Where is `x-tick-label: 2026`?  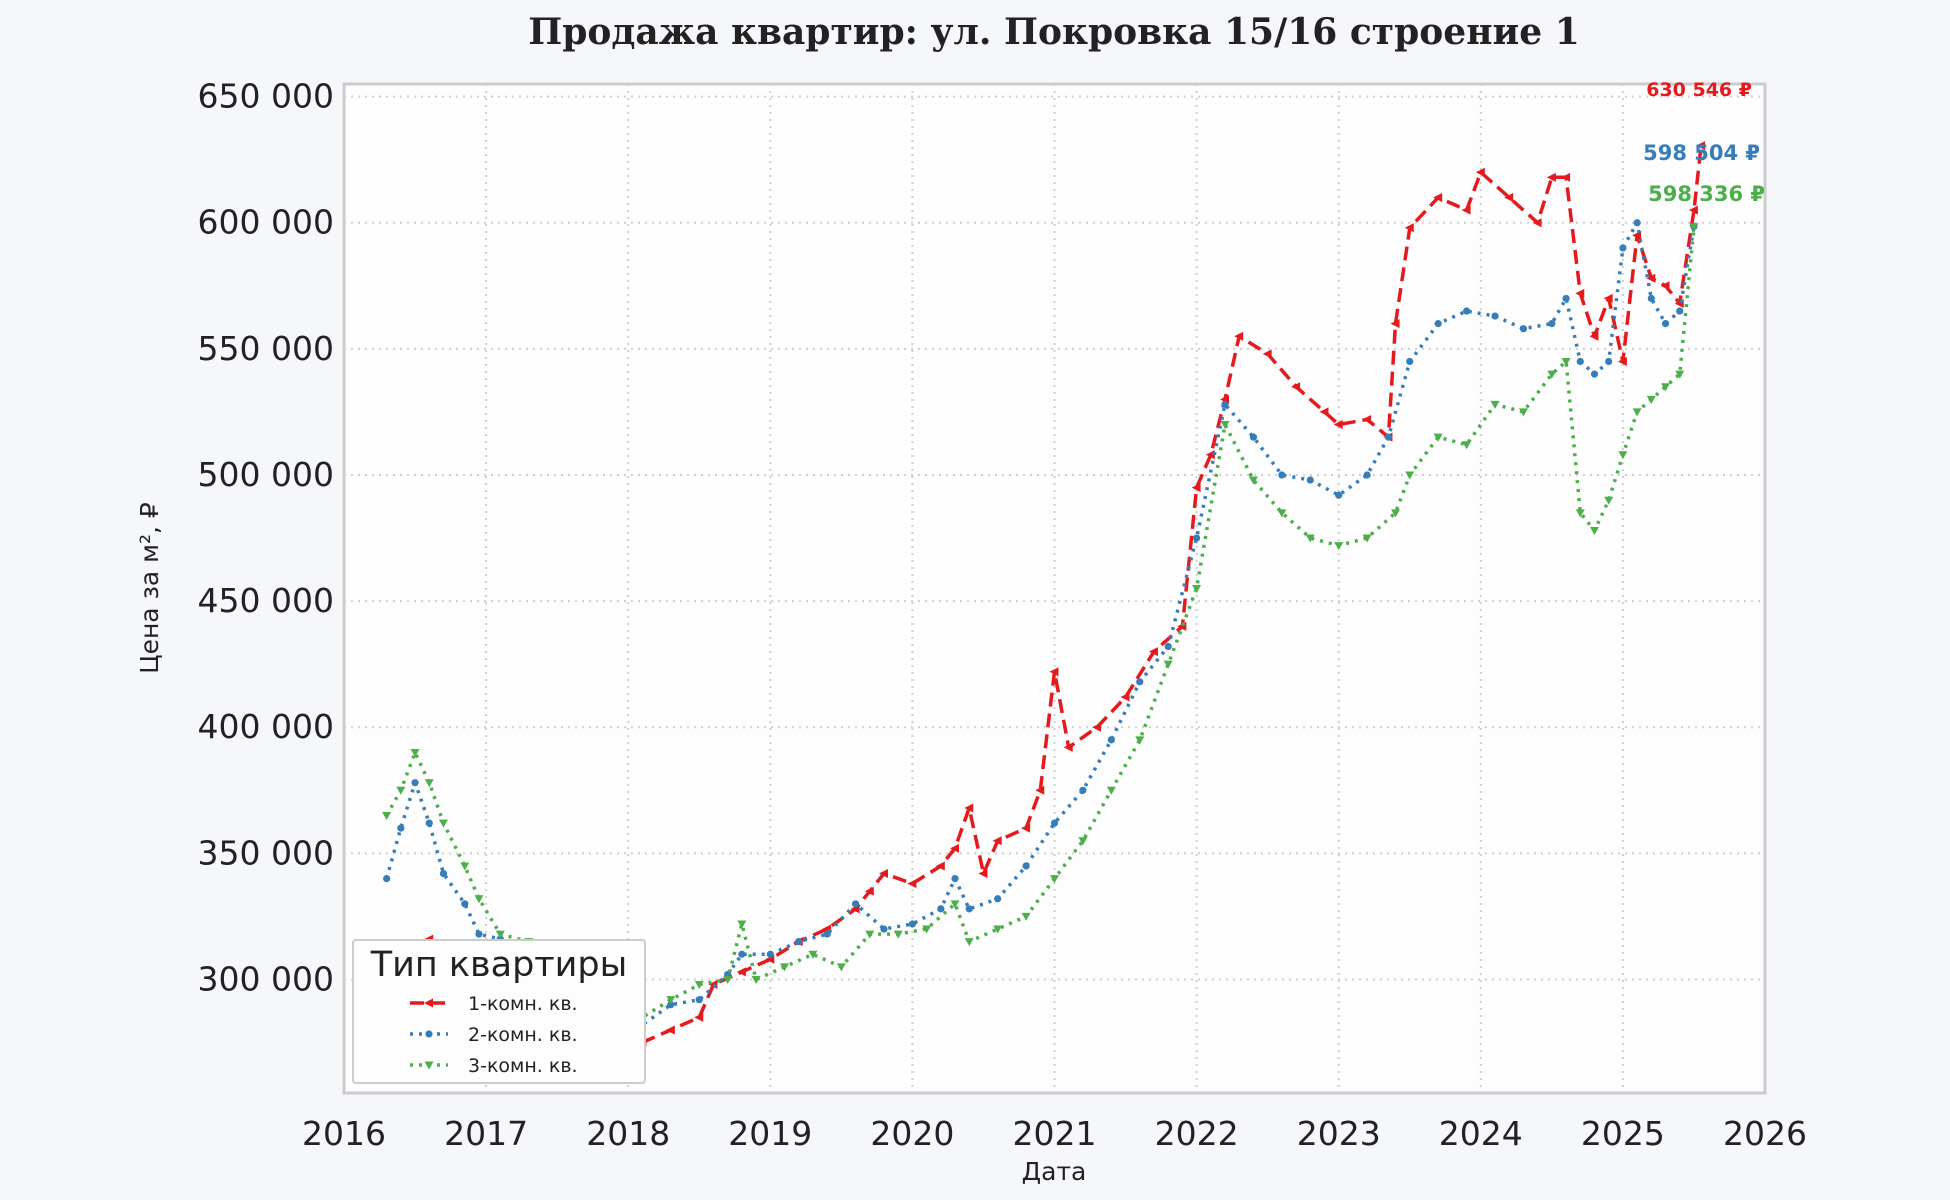 x-tick-label: 2026 is located at coordinates (1765, 1133).